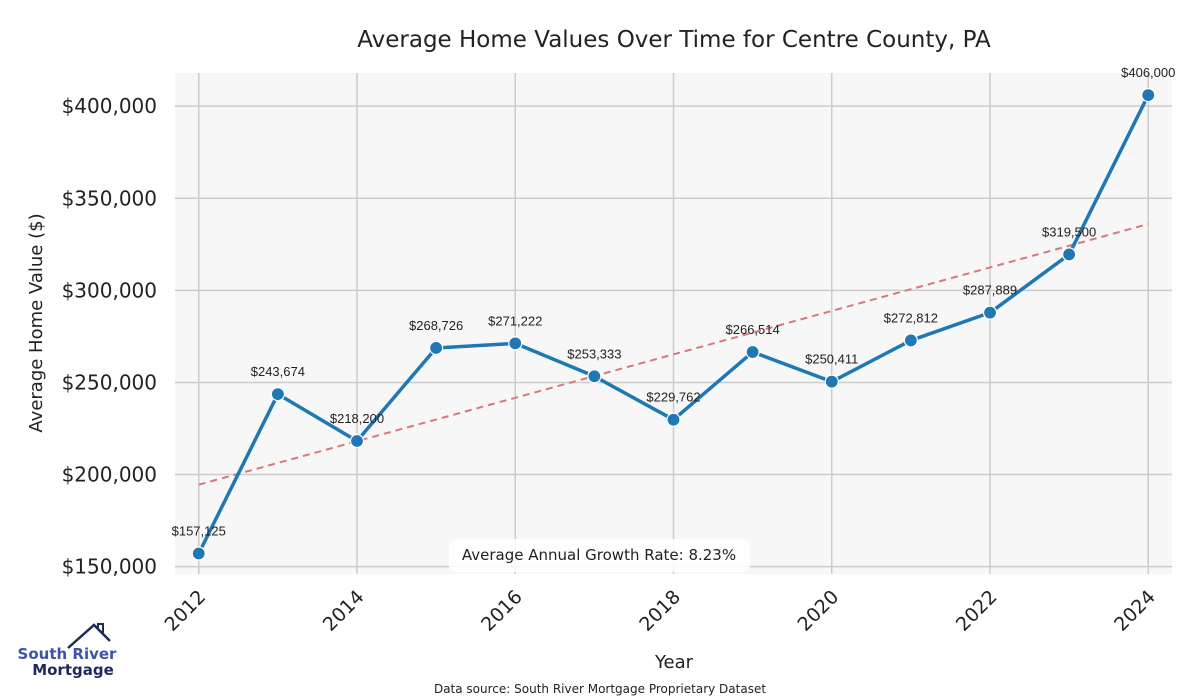 Image resolution: width=1200 pixels, height=700 pixels. I want to click on logo-text-line2: Mortgage, so click(73, 670).